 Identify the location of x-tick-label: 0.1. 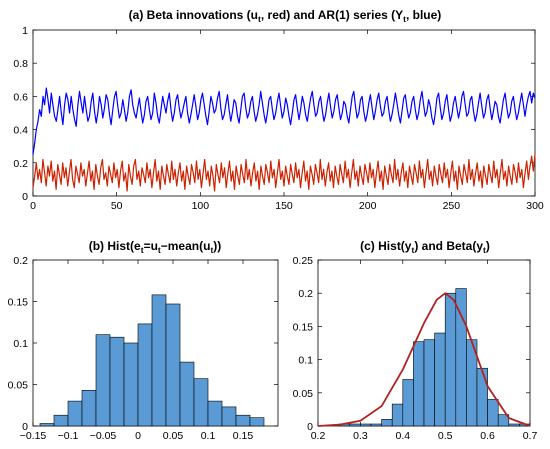
(208, 436).